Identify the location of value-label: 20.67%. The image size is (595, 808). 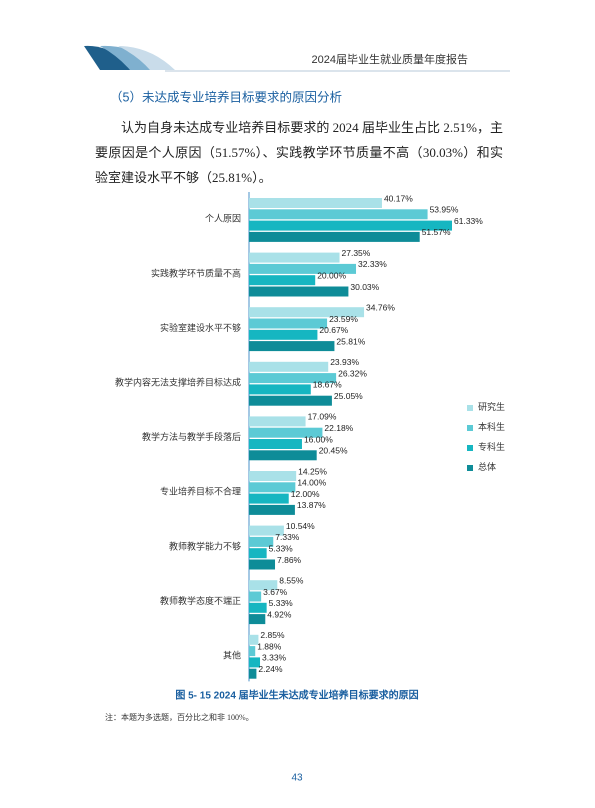
(333, 330).